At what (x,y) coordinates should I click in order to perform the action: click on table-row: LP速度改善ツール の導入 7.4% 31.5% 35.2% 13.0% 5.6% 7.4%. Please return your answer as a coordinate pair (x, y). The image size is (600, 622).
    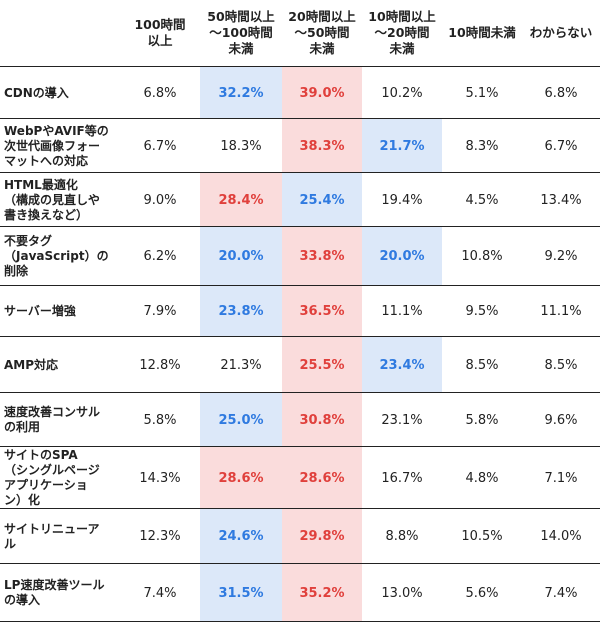
    Looking at the image, I should click on (300, 592).